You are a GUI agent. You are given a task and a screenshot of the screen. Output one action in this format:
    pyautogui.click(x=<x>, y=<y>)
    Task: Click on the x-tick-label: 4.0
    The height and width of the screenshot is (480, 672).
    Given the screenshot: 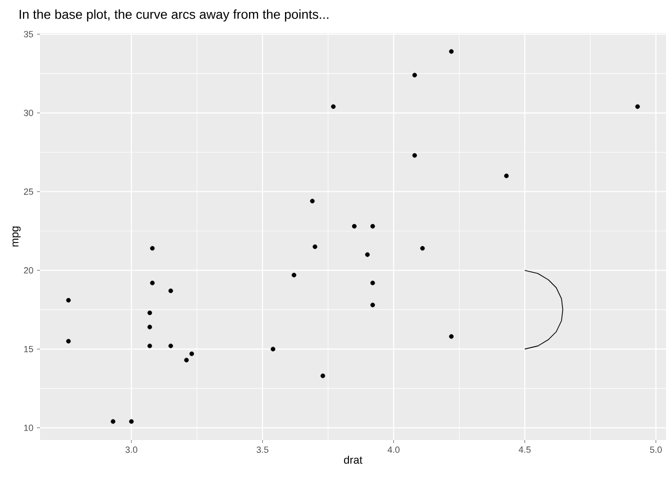 What is the action you would take?
    pyautogui.click(x=394, y=449)
    